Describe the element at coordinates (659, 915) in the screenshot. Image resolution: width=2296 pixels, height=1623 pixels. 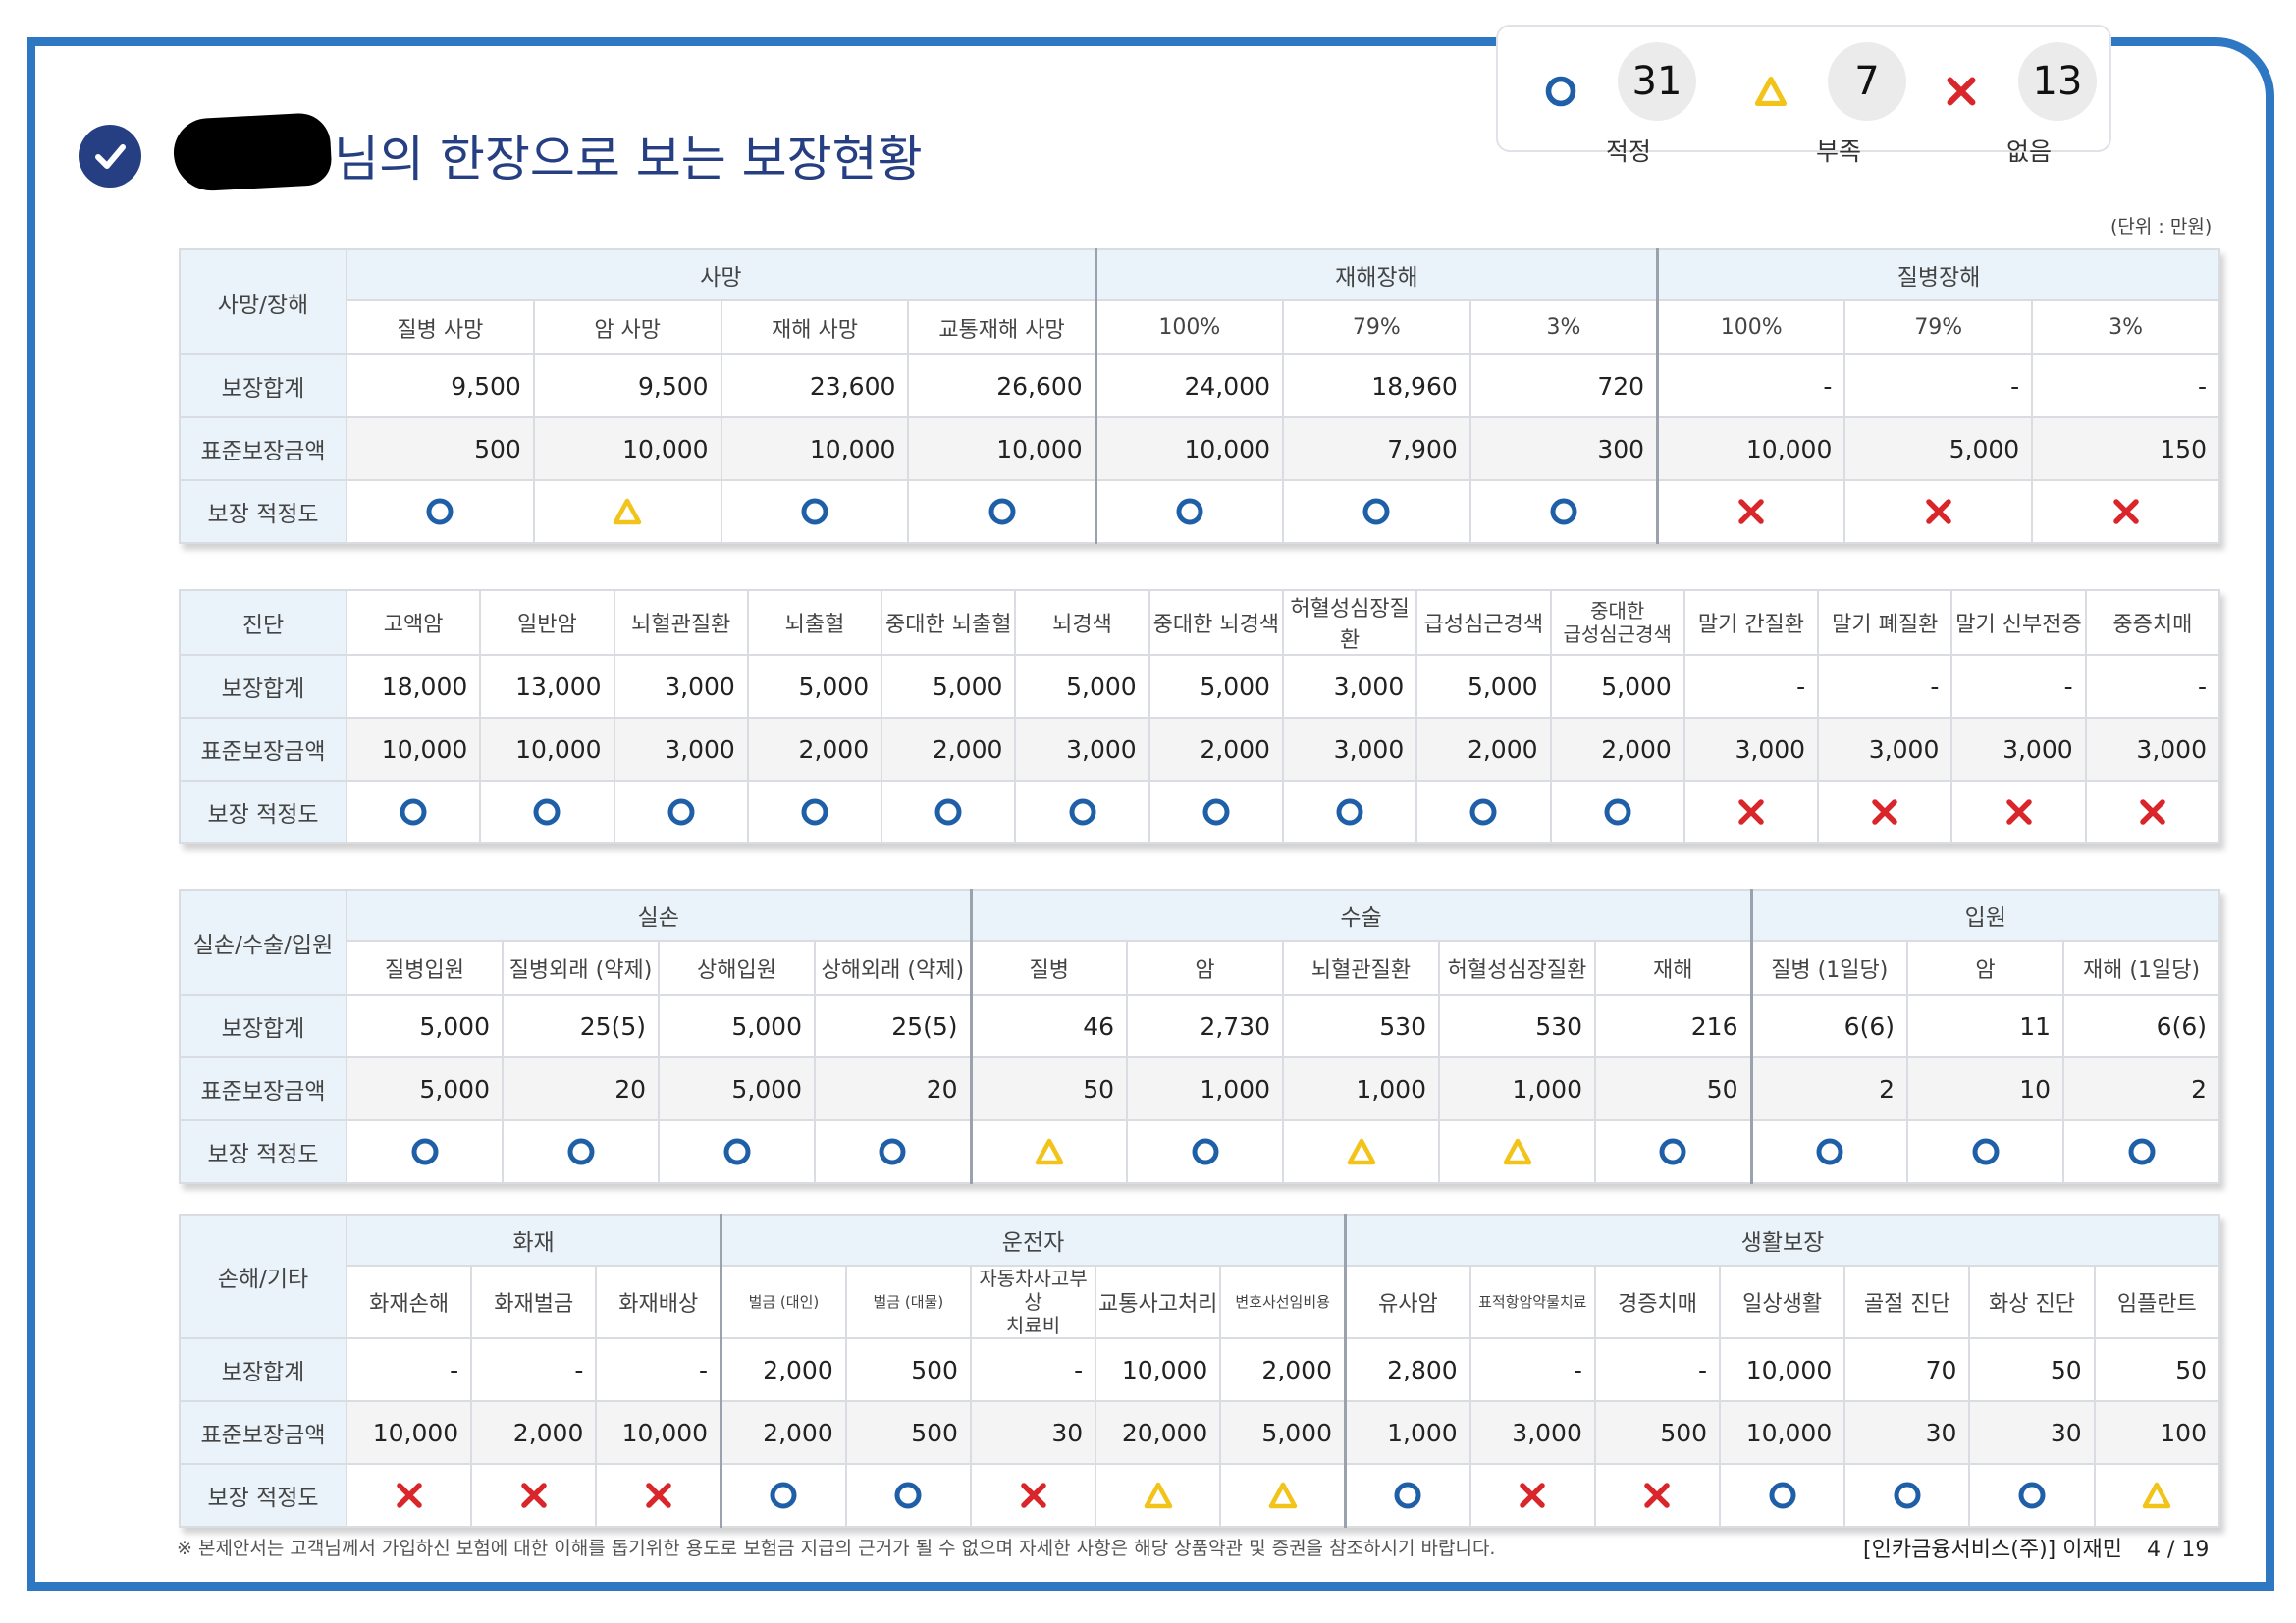
I see `group-header: 실손` at that location.